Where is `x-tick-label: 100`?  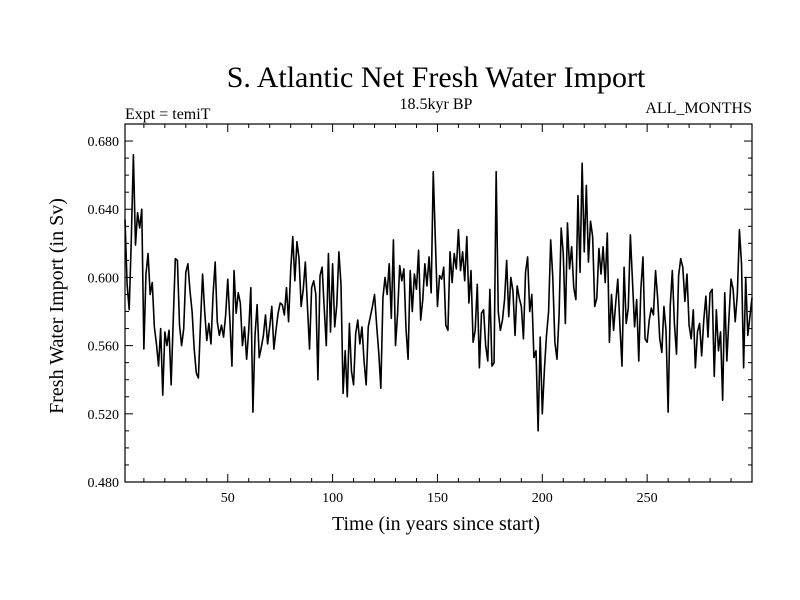 x-tick-label: 100 is located at coordinates (332, 498).